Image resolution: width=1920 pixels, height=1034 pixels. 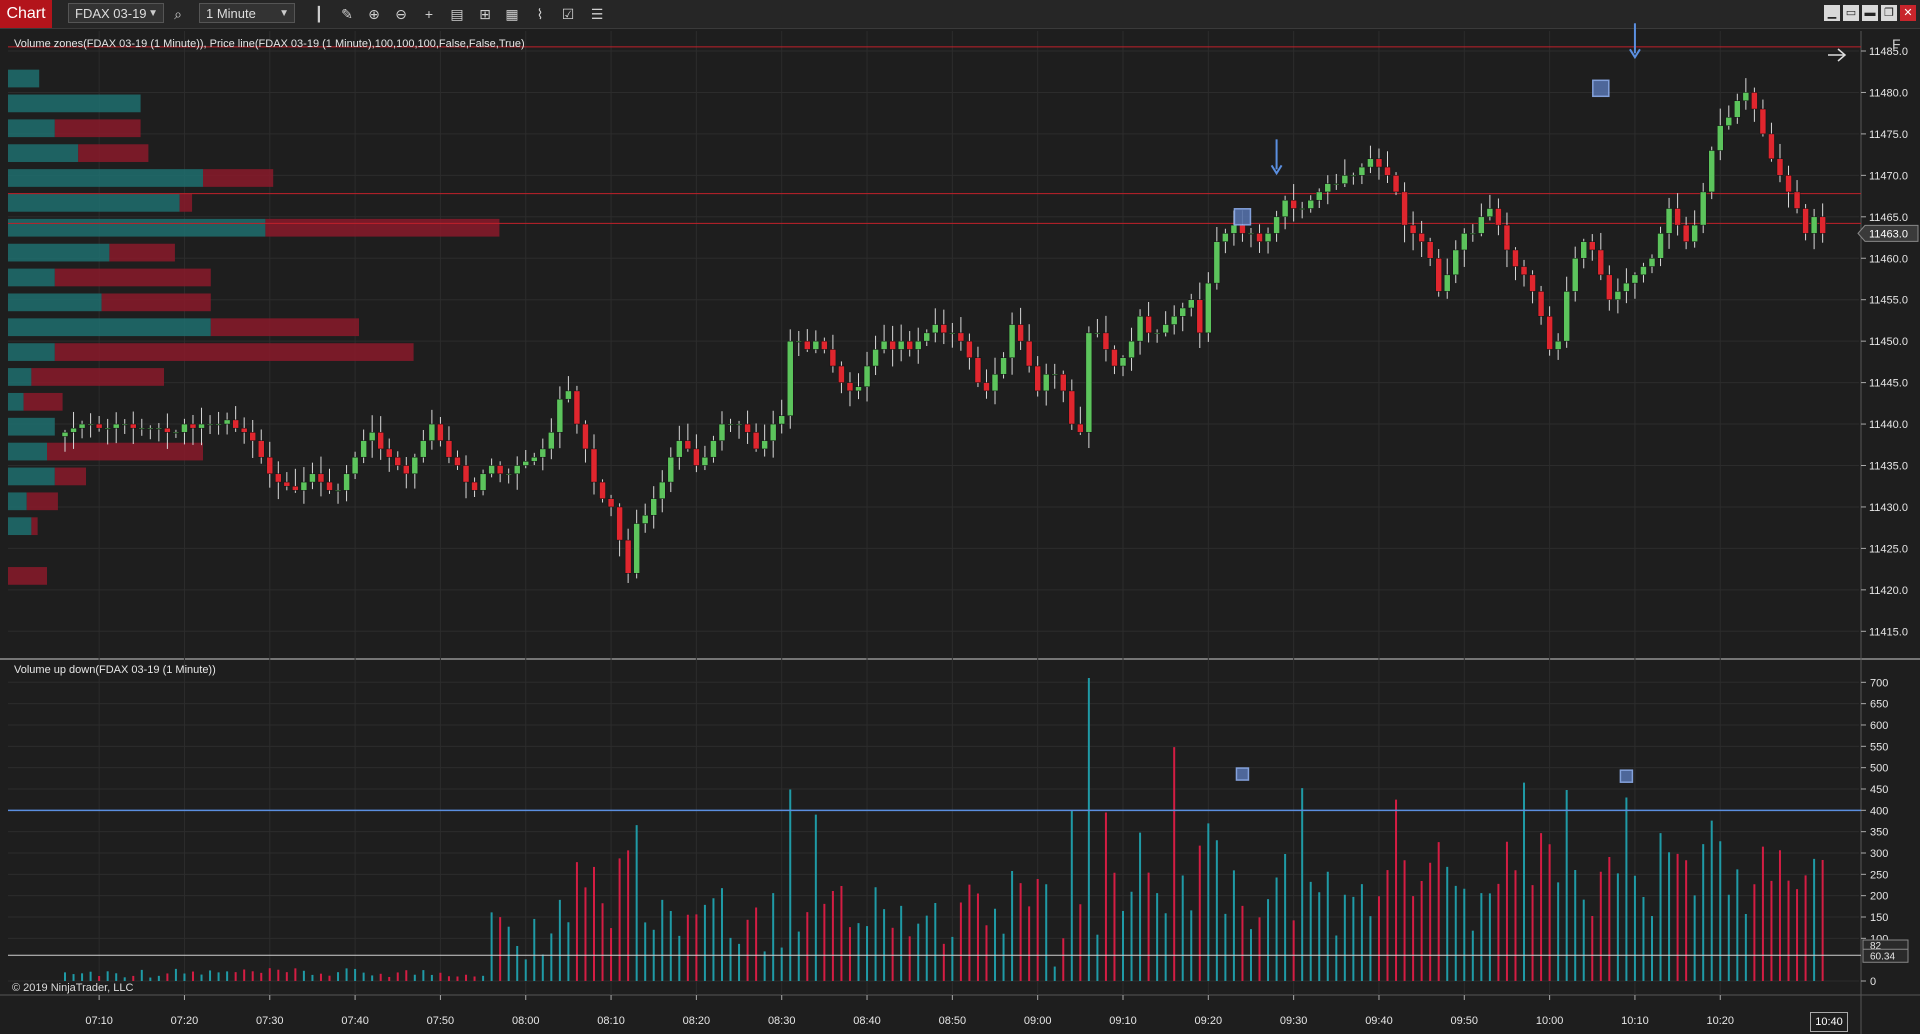 What do you see at coordinates (401, 14) in the screenshot?
I see `zoom-out-icon: ⊖` at bounding box center [401, 14].